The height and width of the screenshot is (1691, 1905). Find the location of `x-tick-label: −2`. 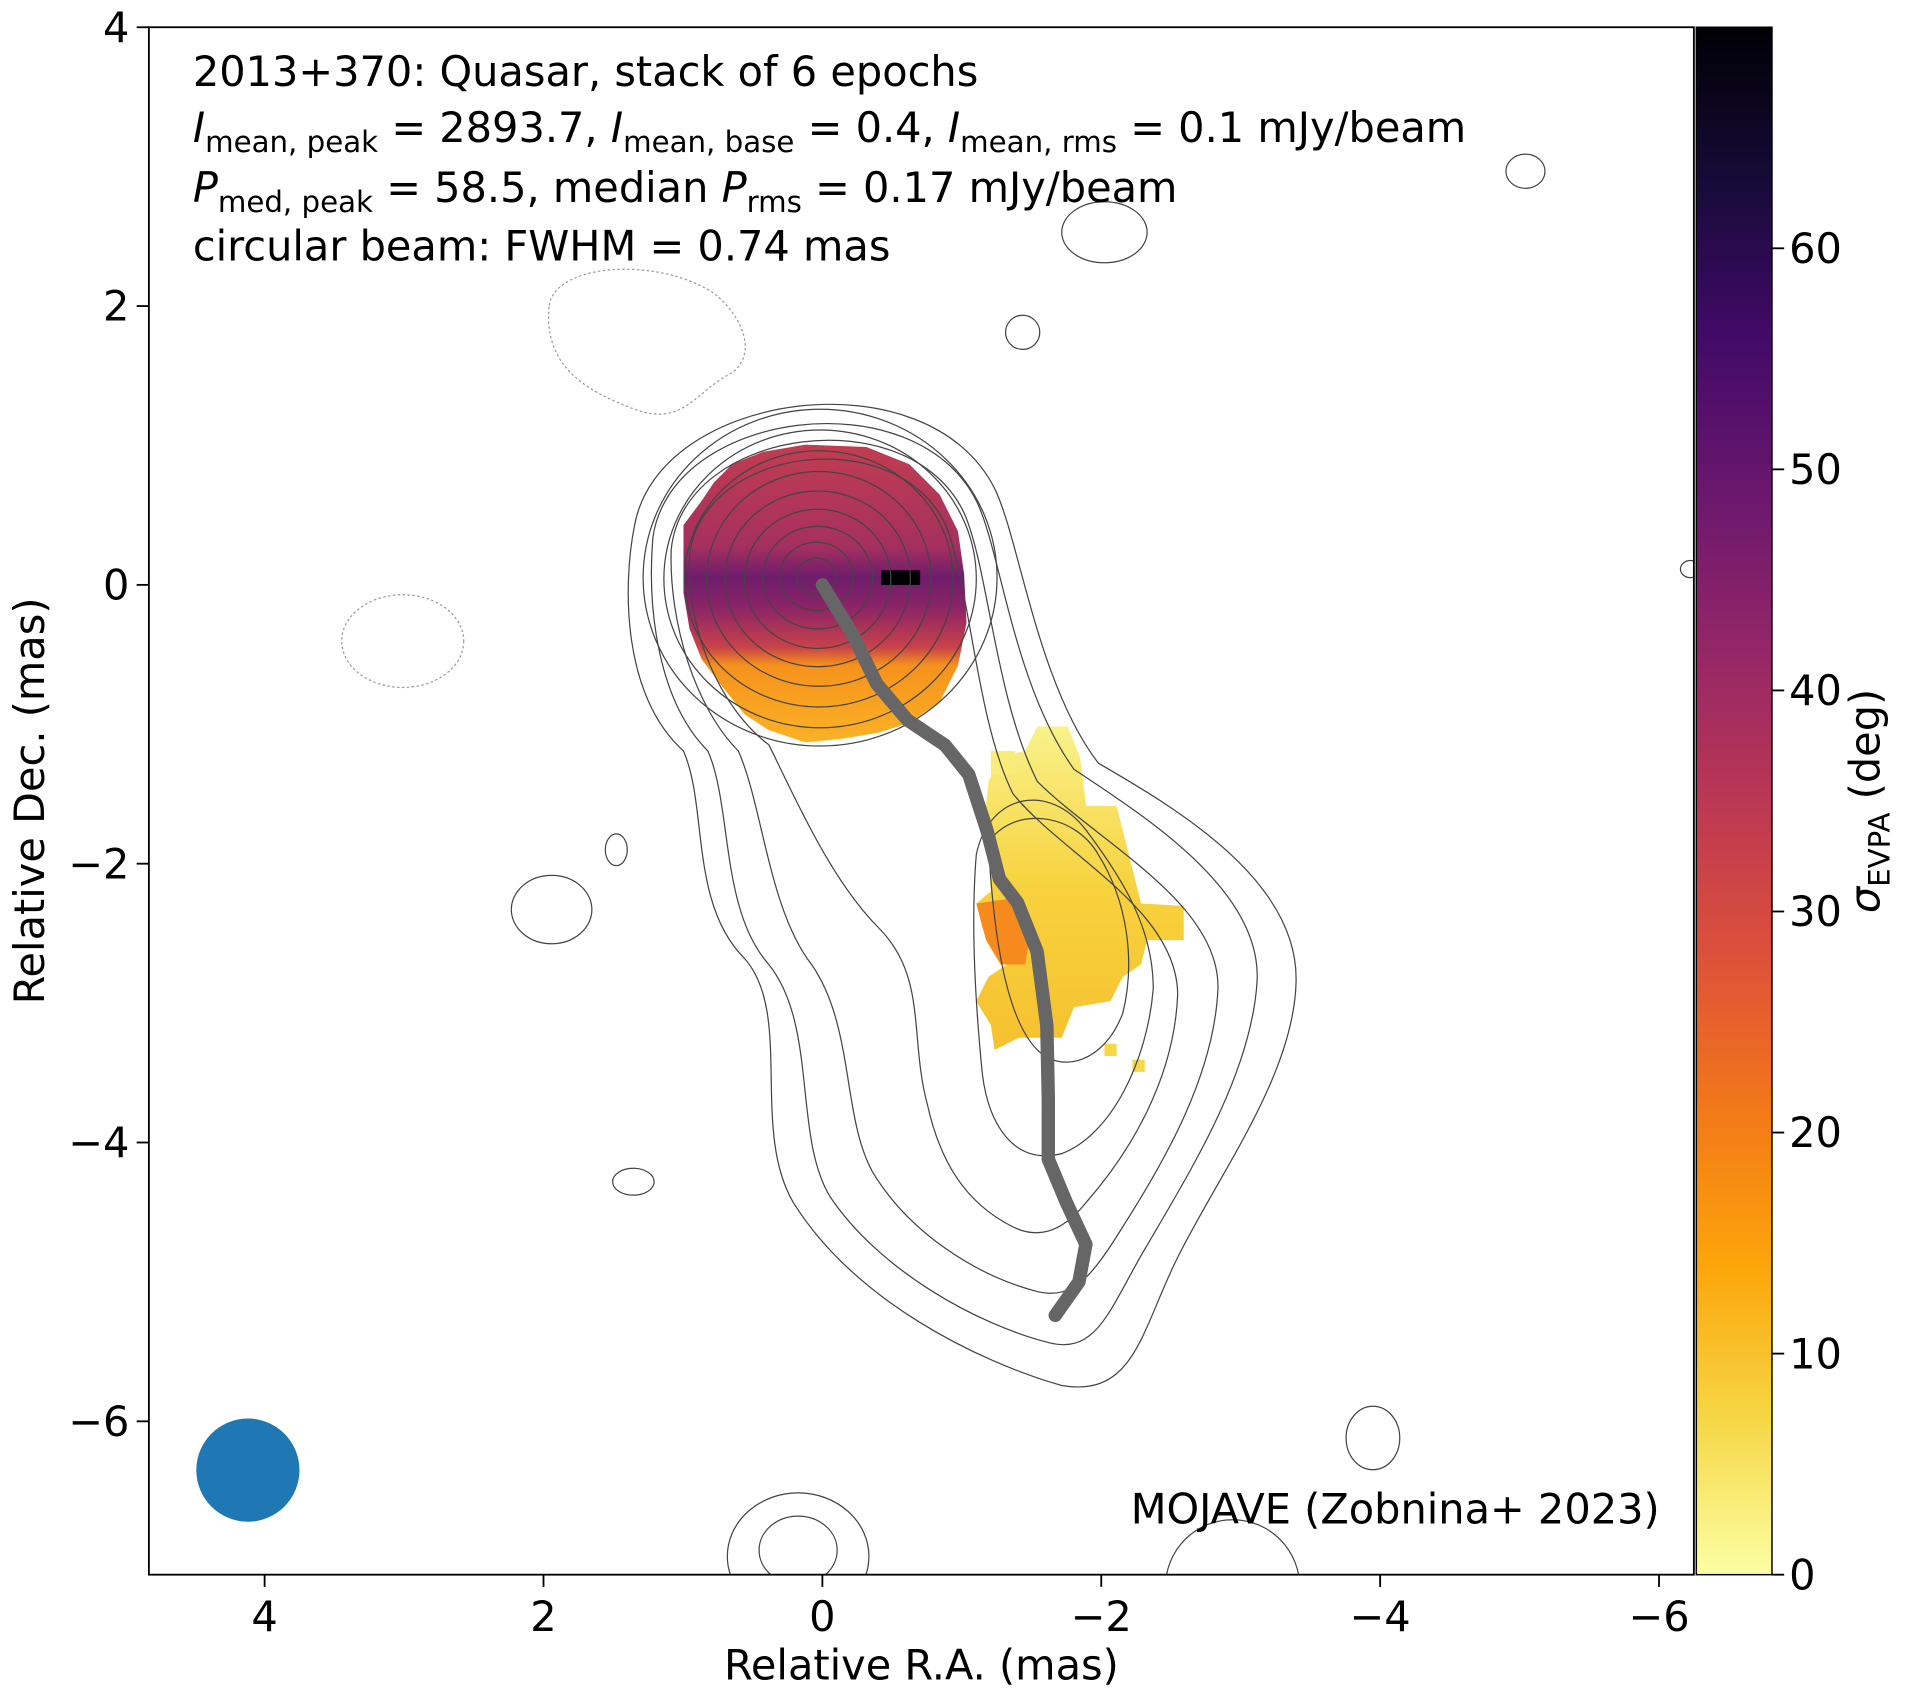

x-tick-label: −2 is located at coordinates (1101, 1616).